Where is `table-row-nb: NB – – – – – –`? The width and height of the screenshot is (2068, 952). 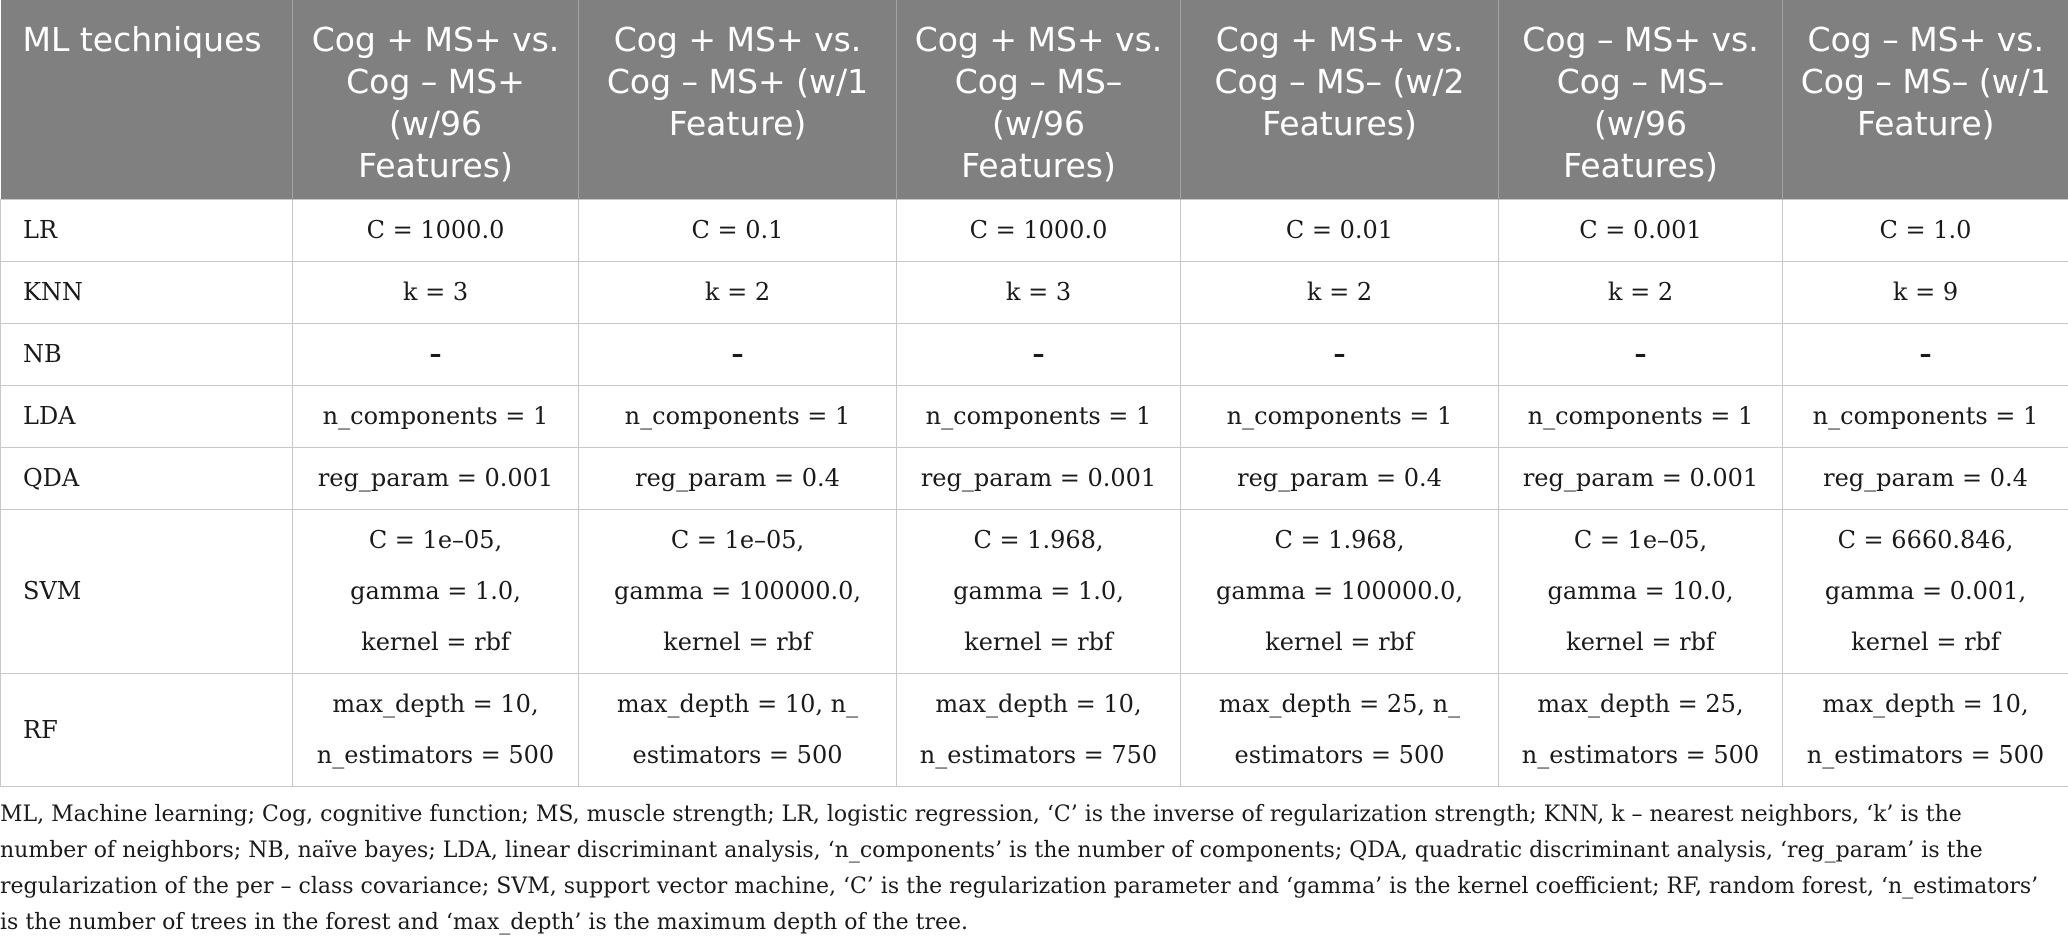 table-row-nb: NB – – – – – – is located at coordinates (1034, 354).